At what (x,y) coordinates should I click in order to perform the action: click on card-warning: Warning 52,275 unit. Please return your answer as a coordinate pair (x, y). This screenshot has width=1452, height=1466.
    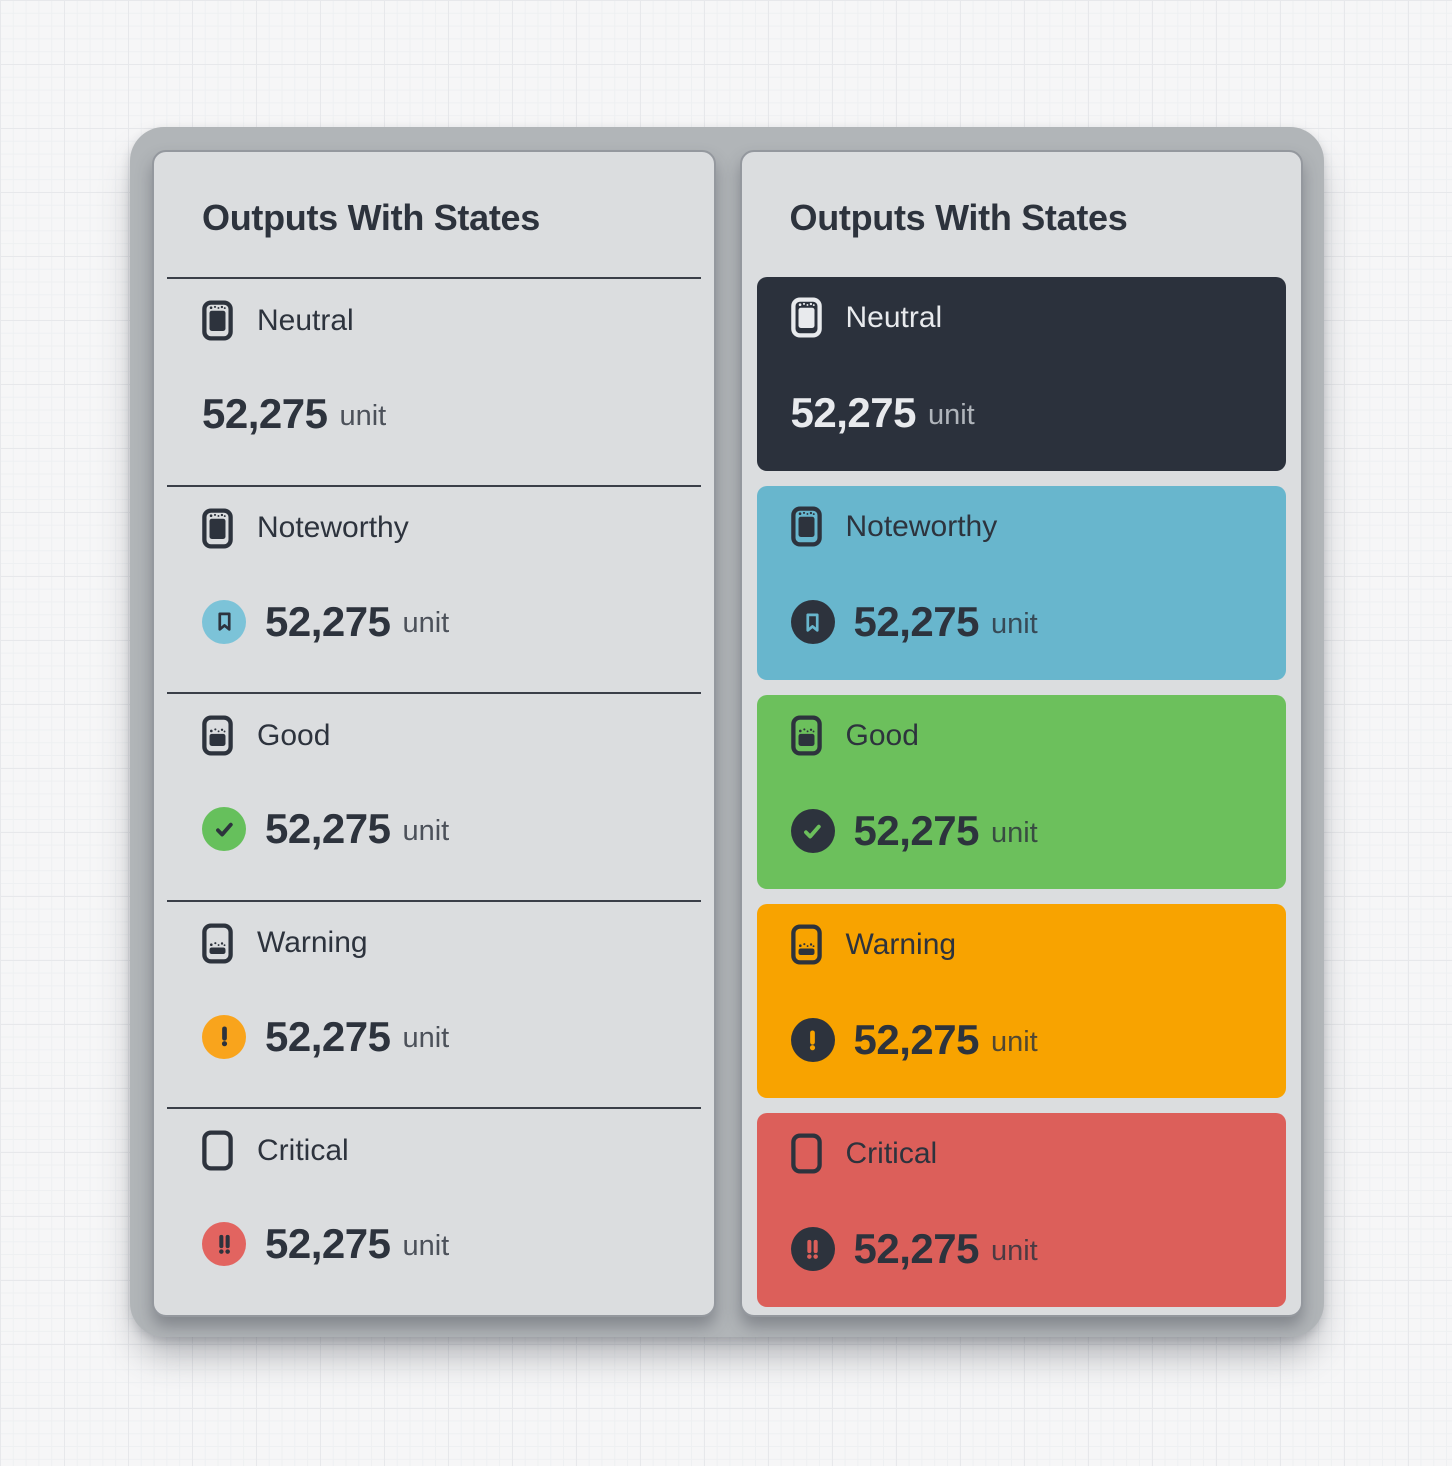
    Looking at the image, I should click on (1021, 1001).